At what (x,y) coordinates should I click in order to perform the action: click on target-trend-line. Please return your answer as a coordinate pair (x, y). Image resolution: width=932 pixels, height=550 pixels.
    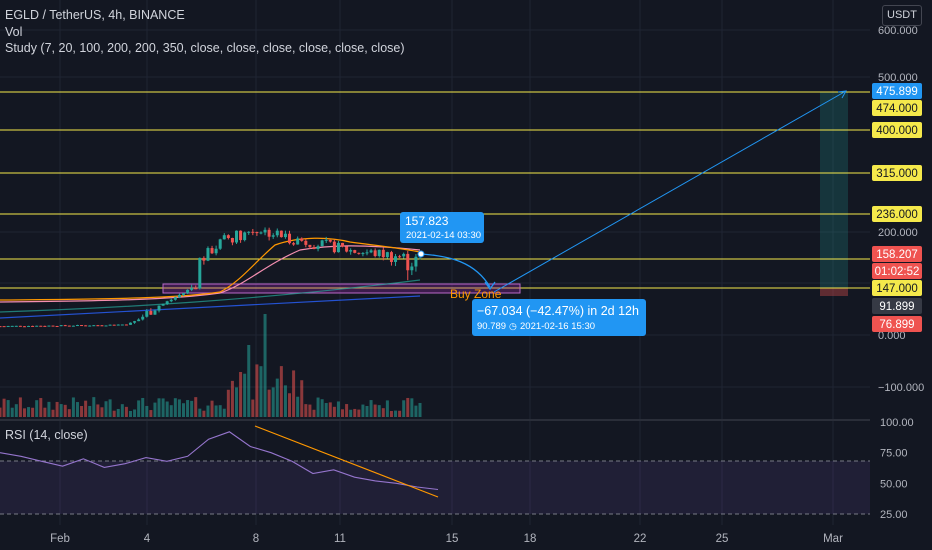
    Looking at the image, I should click on (670, 191).